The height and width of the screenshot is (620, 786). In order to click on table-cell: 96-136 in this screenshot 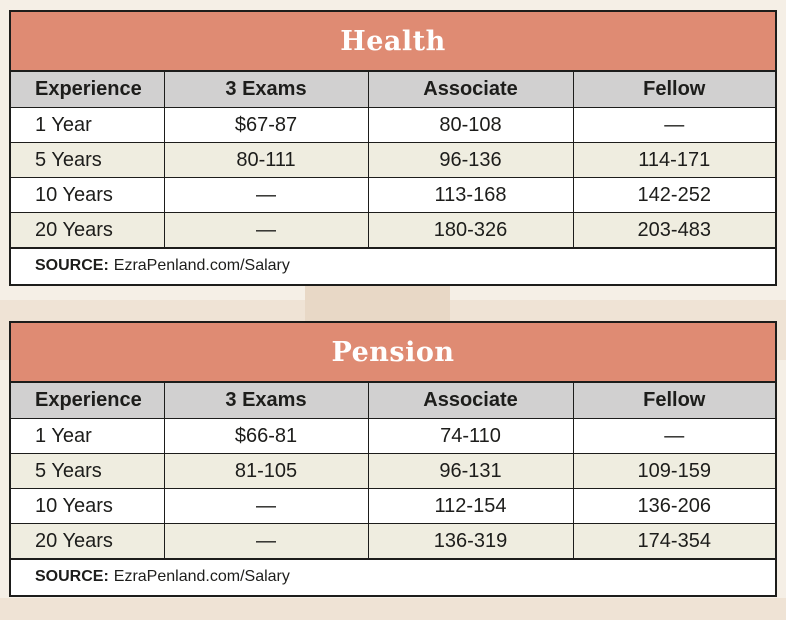, I will do `click(470, 160)`.